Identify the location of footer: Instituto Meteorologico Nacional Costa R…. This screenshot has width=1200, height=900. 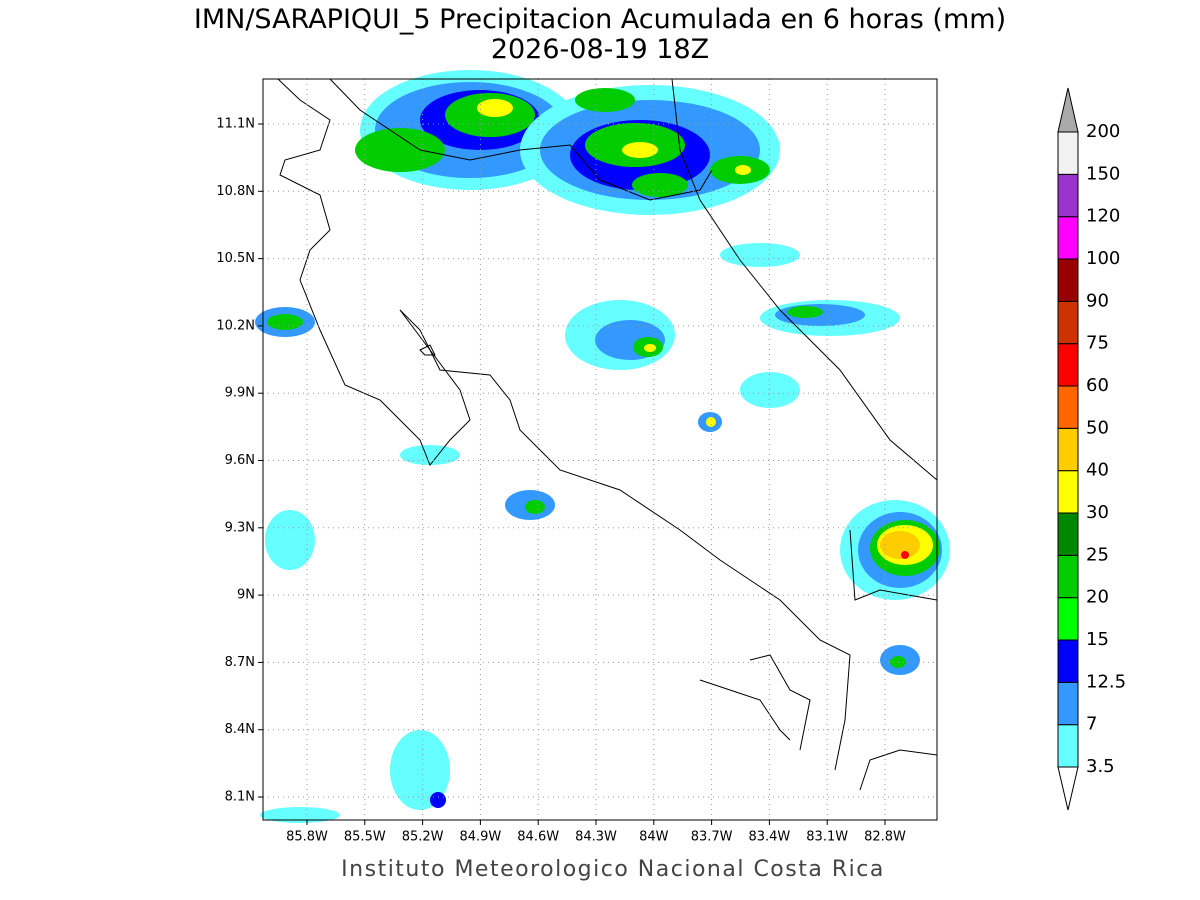
(613, 869).